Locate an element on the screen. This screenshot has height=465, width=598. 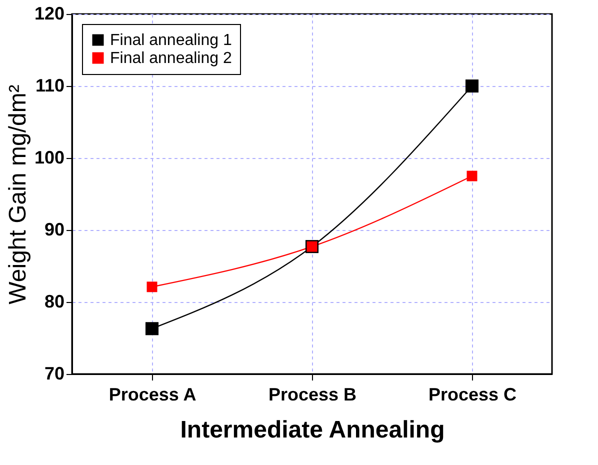
y-tick-label: 100 is located at coordinates (49, 158).